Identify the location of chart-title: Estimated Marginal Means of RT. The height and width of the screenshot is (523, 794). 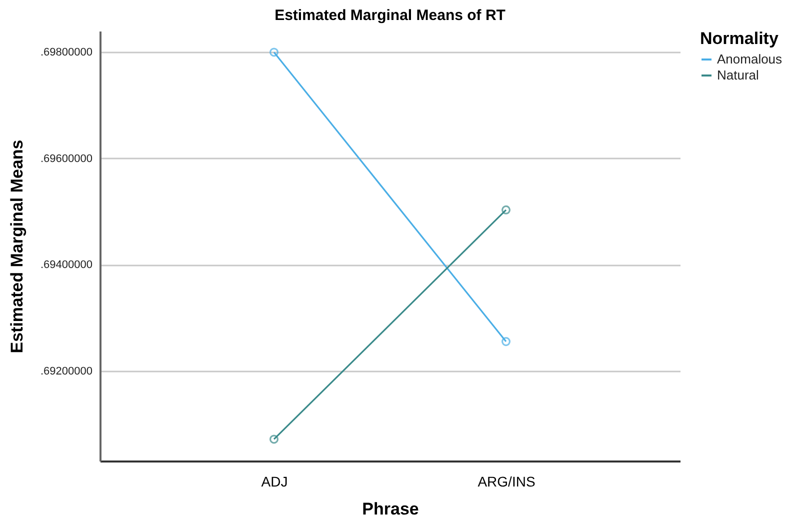
(390, 15).